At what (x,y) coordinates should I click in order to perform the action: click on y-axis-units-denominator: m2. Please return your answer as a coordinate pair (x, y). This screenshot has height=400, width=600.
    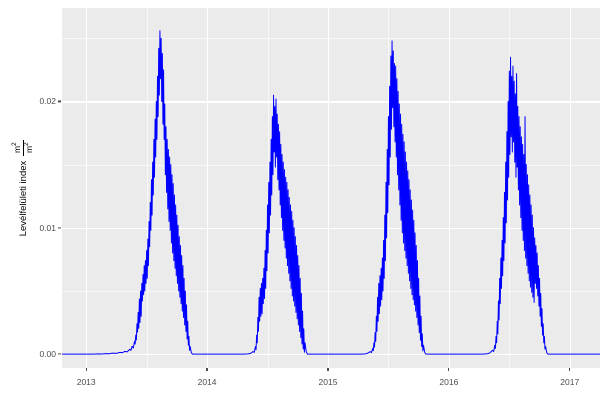
    Looking at the image, I should click on (28, 148).